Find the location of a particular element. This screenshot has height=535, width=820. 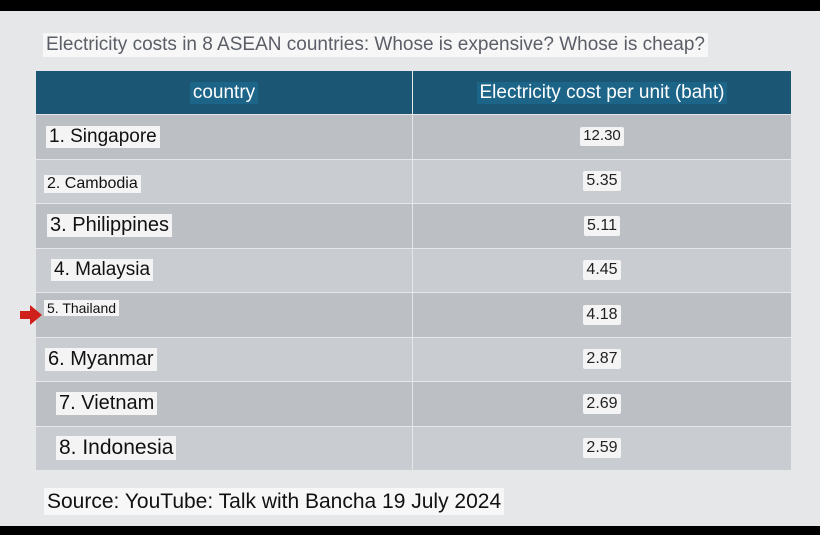

country-name: 5. Thailand is located at coordinates (82, 308).